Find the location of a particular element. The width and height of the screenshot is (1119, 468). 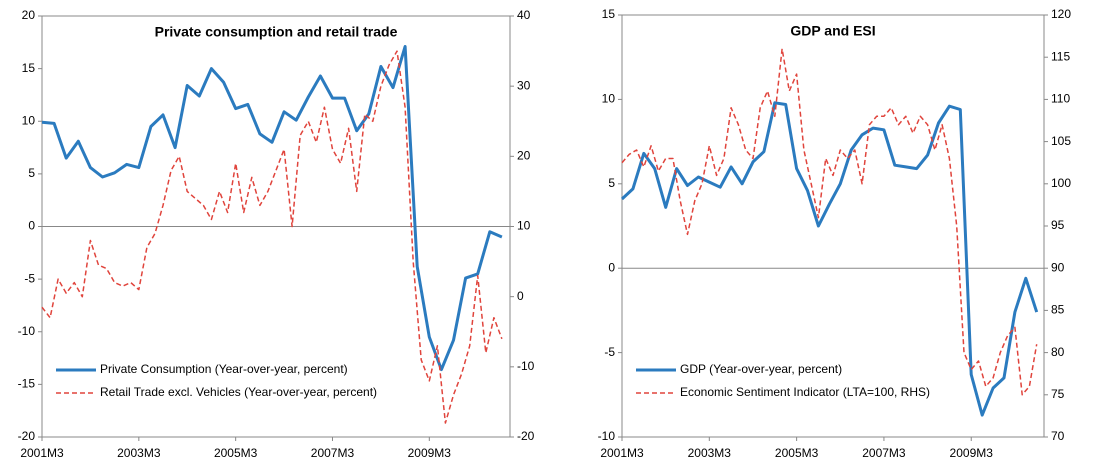

y2-tick-label: 115 is located at coordinates (1060, 56).